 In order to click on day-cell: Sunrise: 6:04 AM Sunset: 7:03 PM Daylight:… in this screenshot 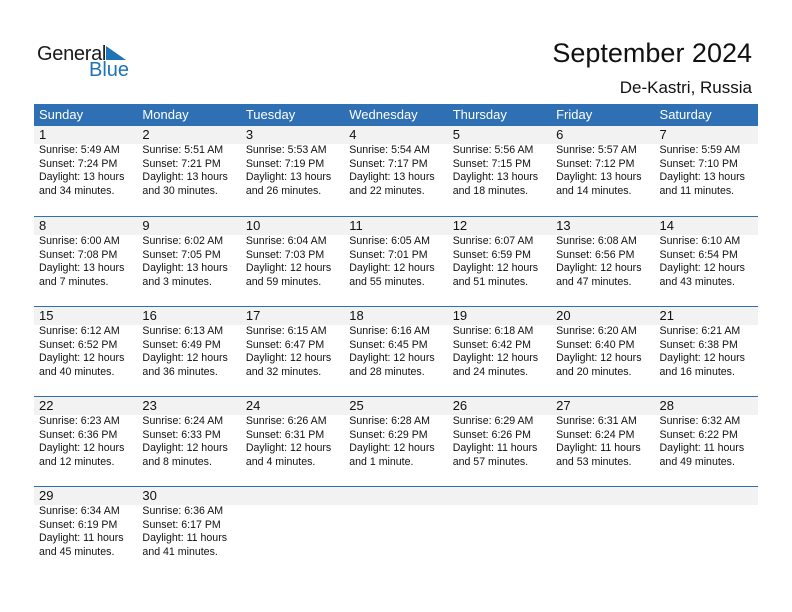, I will do `click(292, 262)`.